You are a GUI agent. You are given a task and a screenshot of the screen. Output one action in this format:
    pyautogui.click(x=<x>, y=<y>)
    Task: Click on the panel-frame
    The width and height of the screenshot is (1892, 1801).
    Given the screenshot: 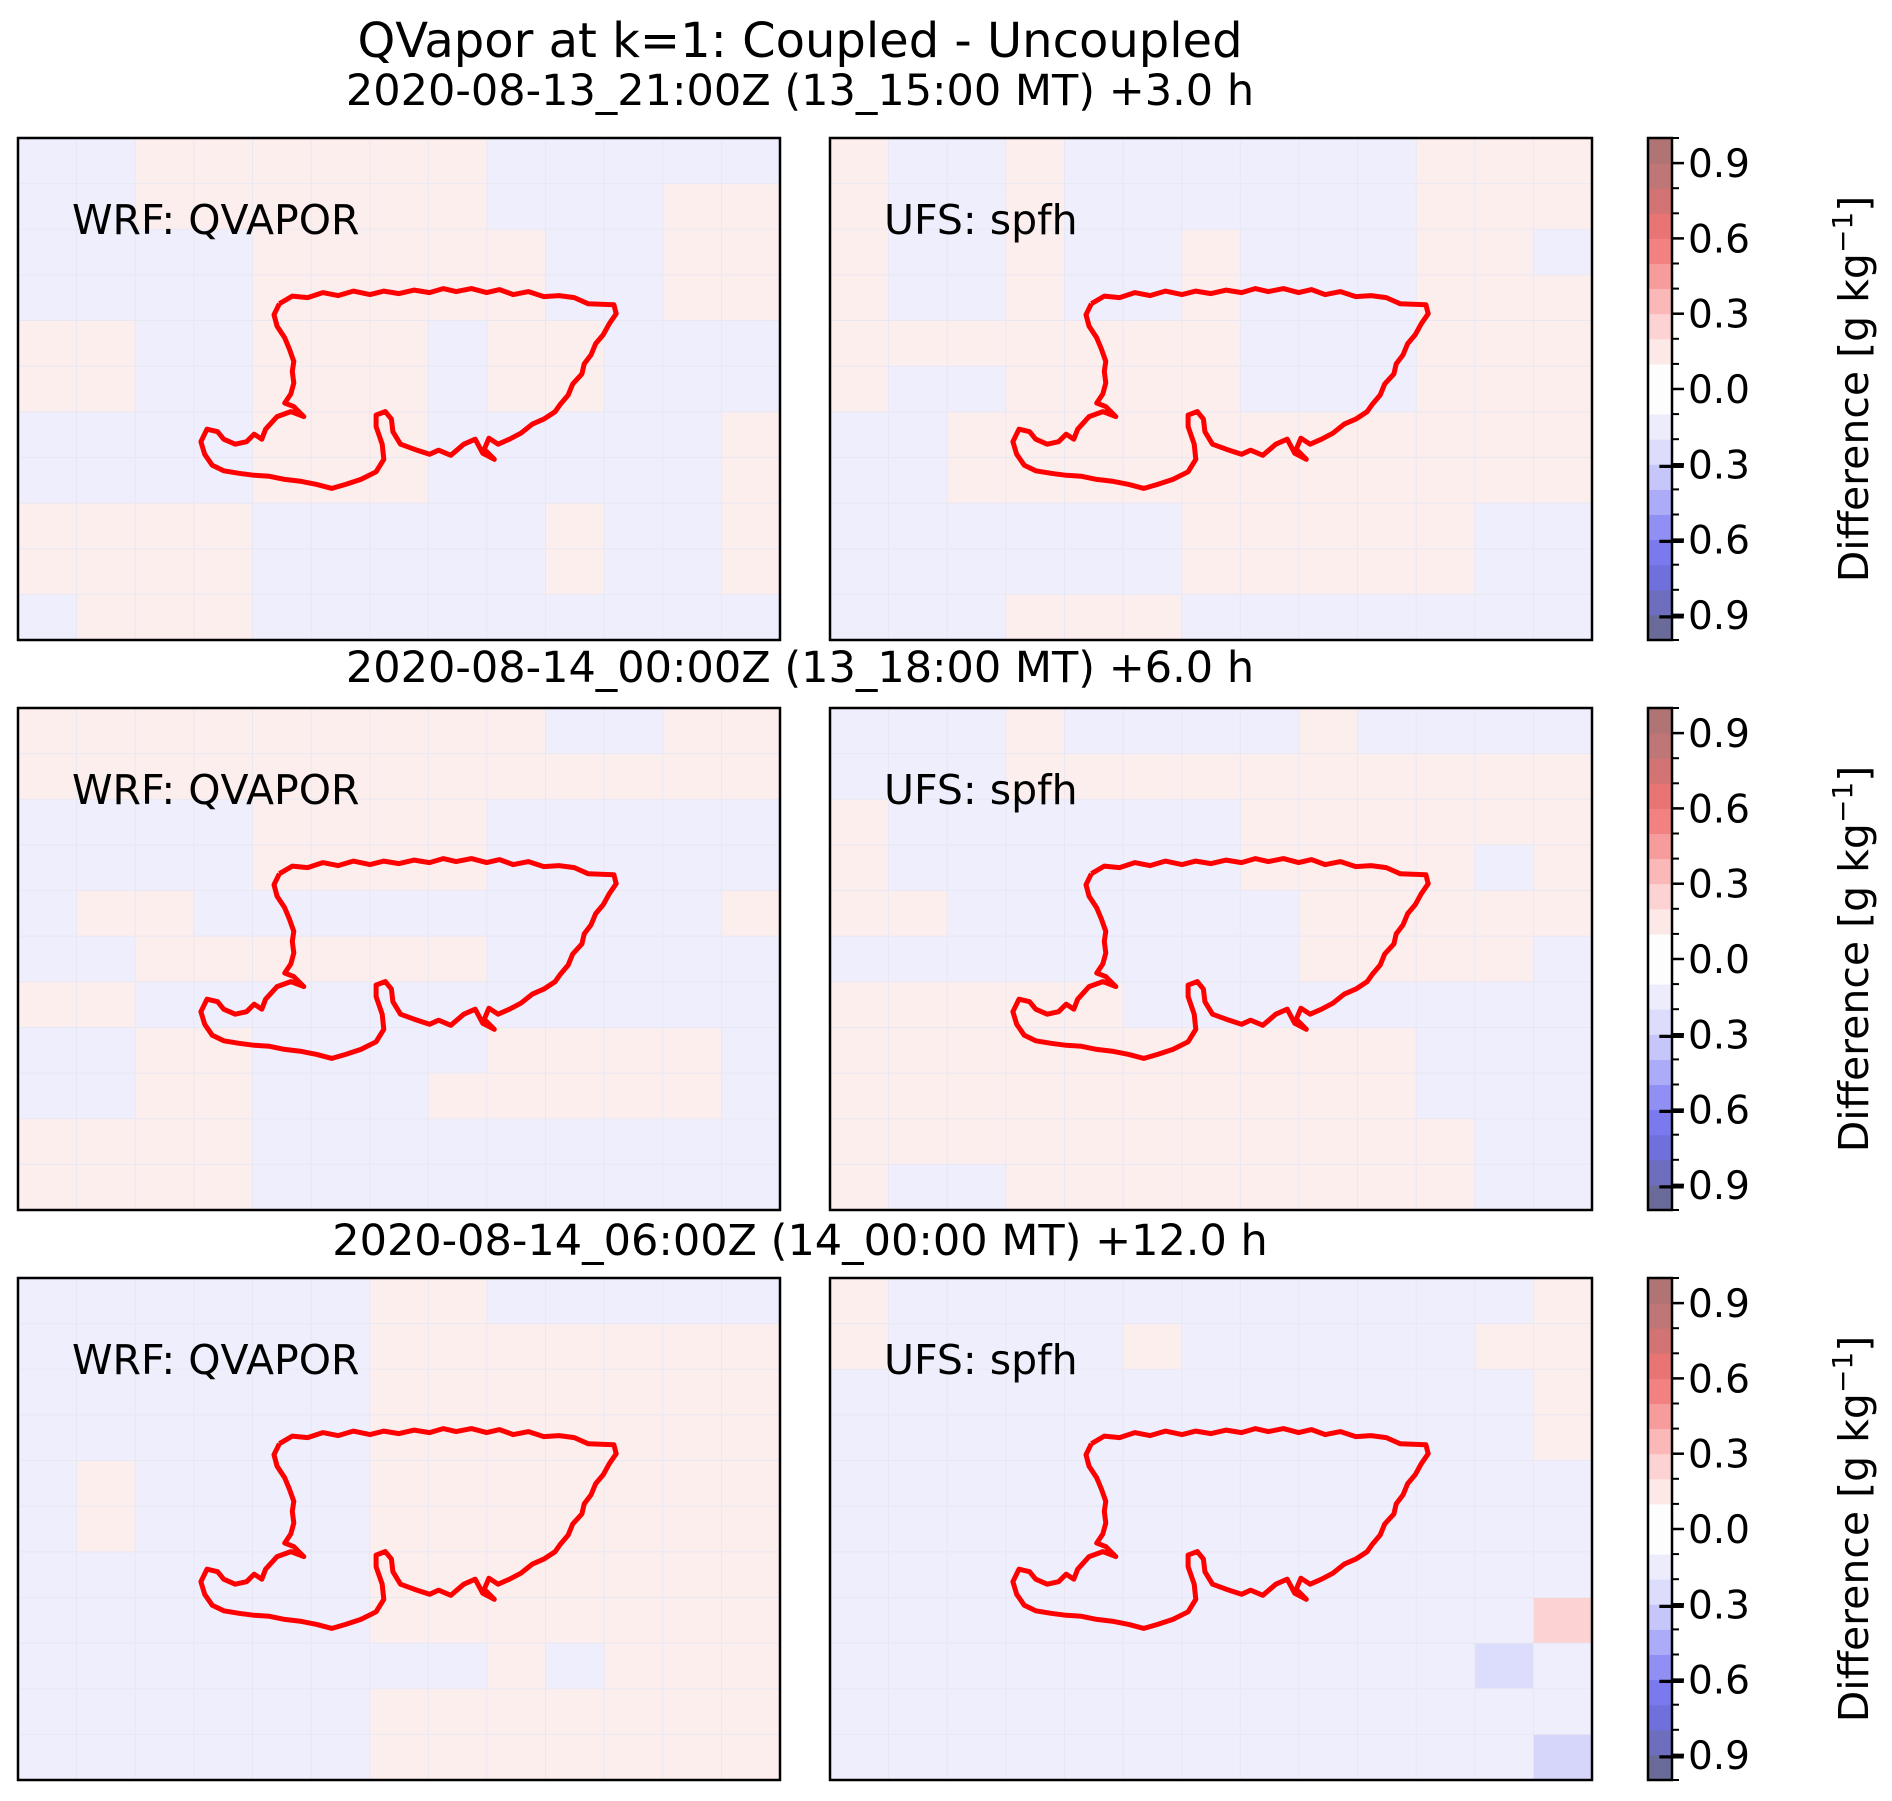 What is the action you would take?
    pyautogui.click(x=399, y=389)
    